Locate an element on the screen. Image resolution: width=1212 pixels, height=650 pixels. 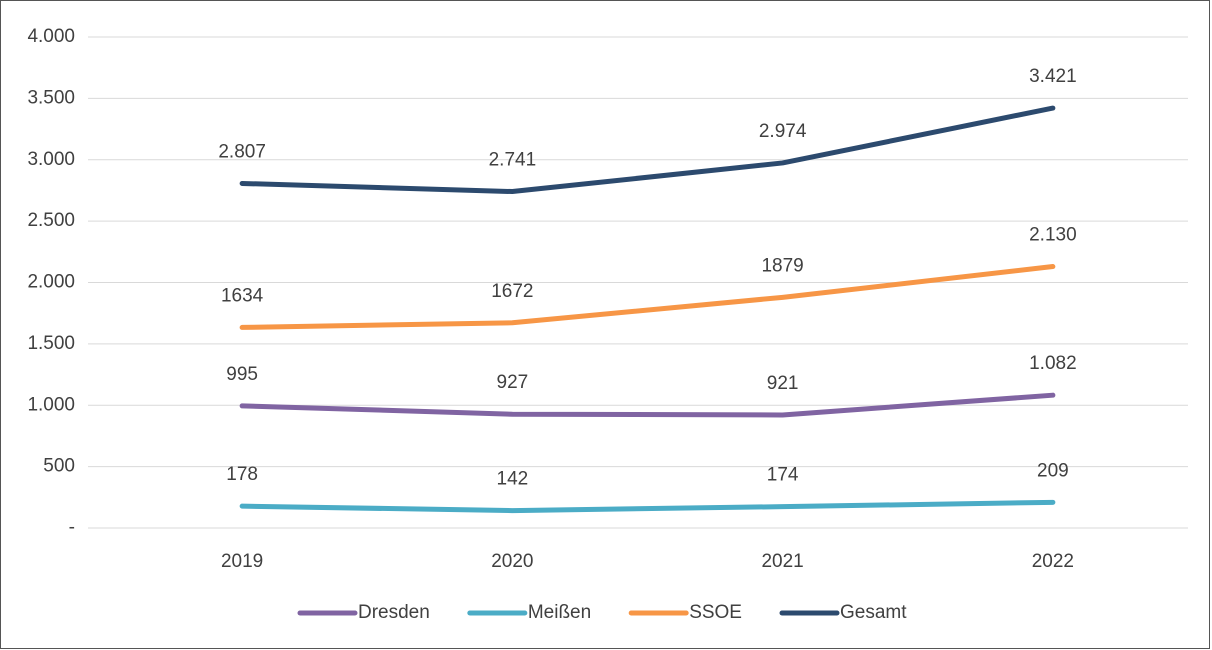
legend-label: SSOE is located at coordinates (715, 612).